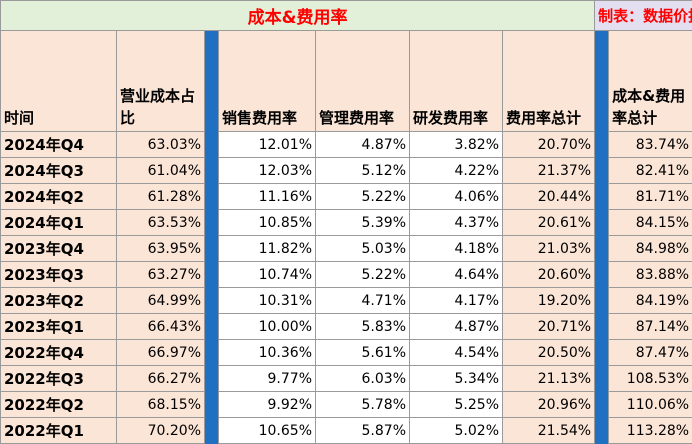  What do you see at coordinates (363, 81) in the screenshot?
I see `header-admin-expense: 管理费用率` at bounding box center [363, 81].